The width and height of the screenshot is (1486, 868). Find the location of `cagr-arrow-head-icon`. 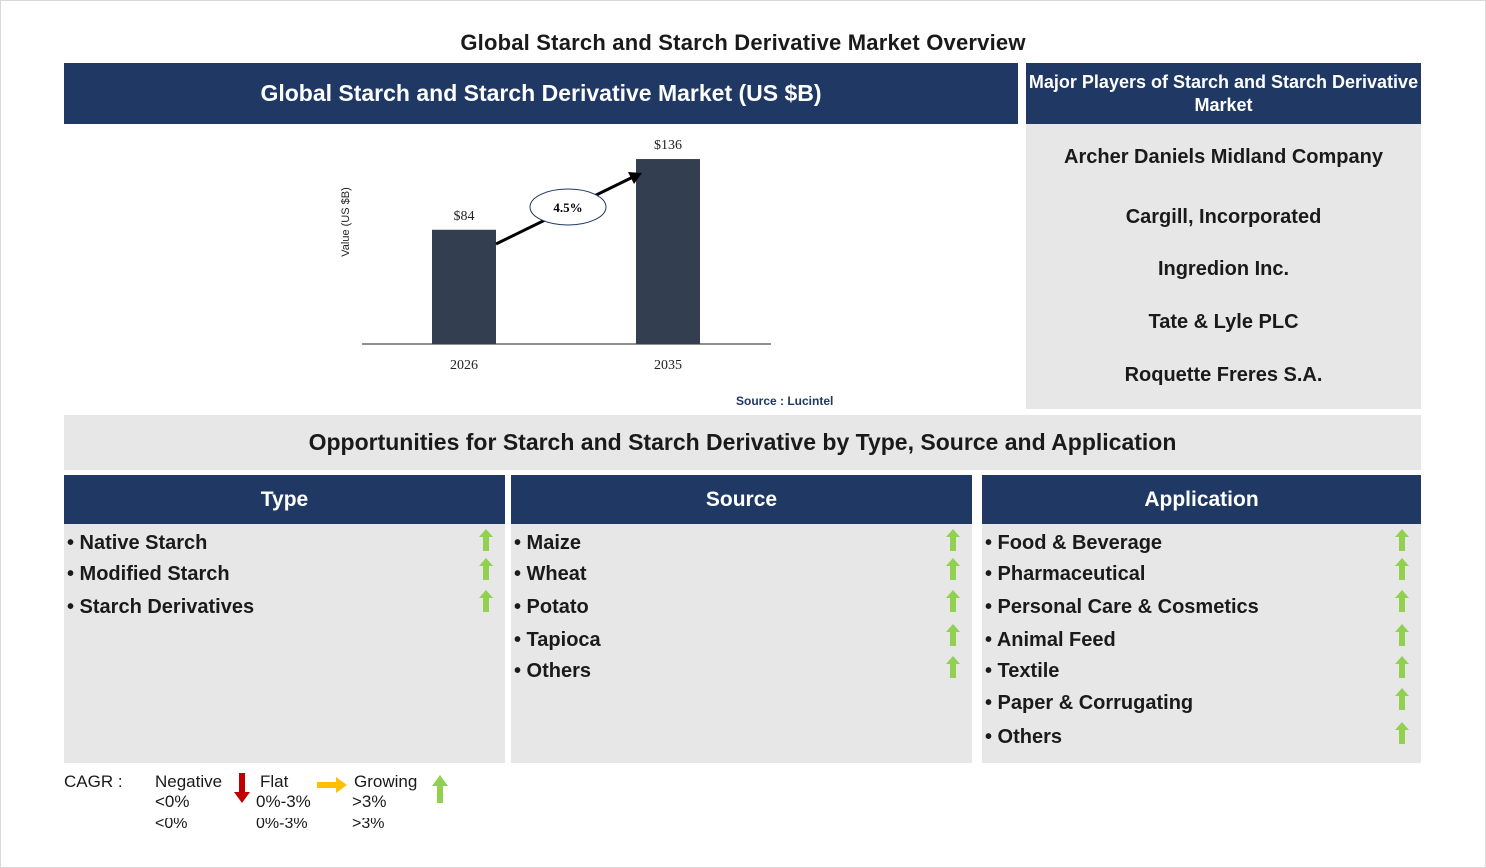

cagr-arrow-head-icon is located at coordinates (635, 178).